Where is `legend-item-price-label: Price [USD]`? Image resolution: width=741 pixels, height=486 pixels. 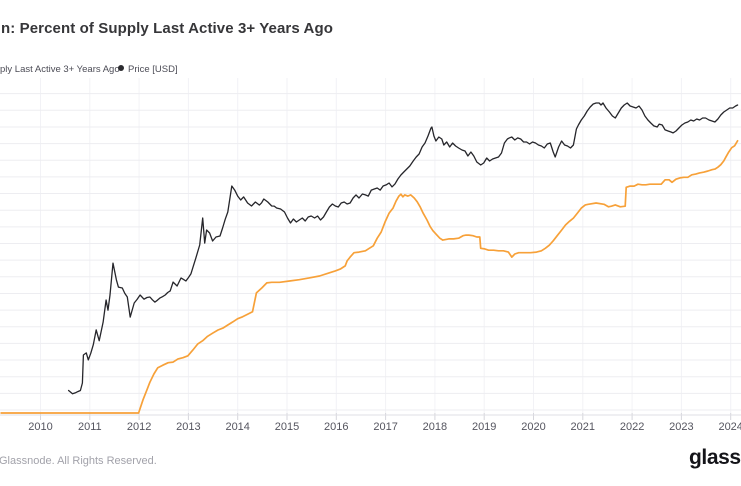 legend-item-price-label: Price [USD] is located at coordinates (153, 69).